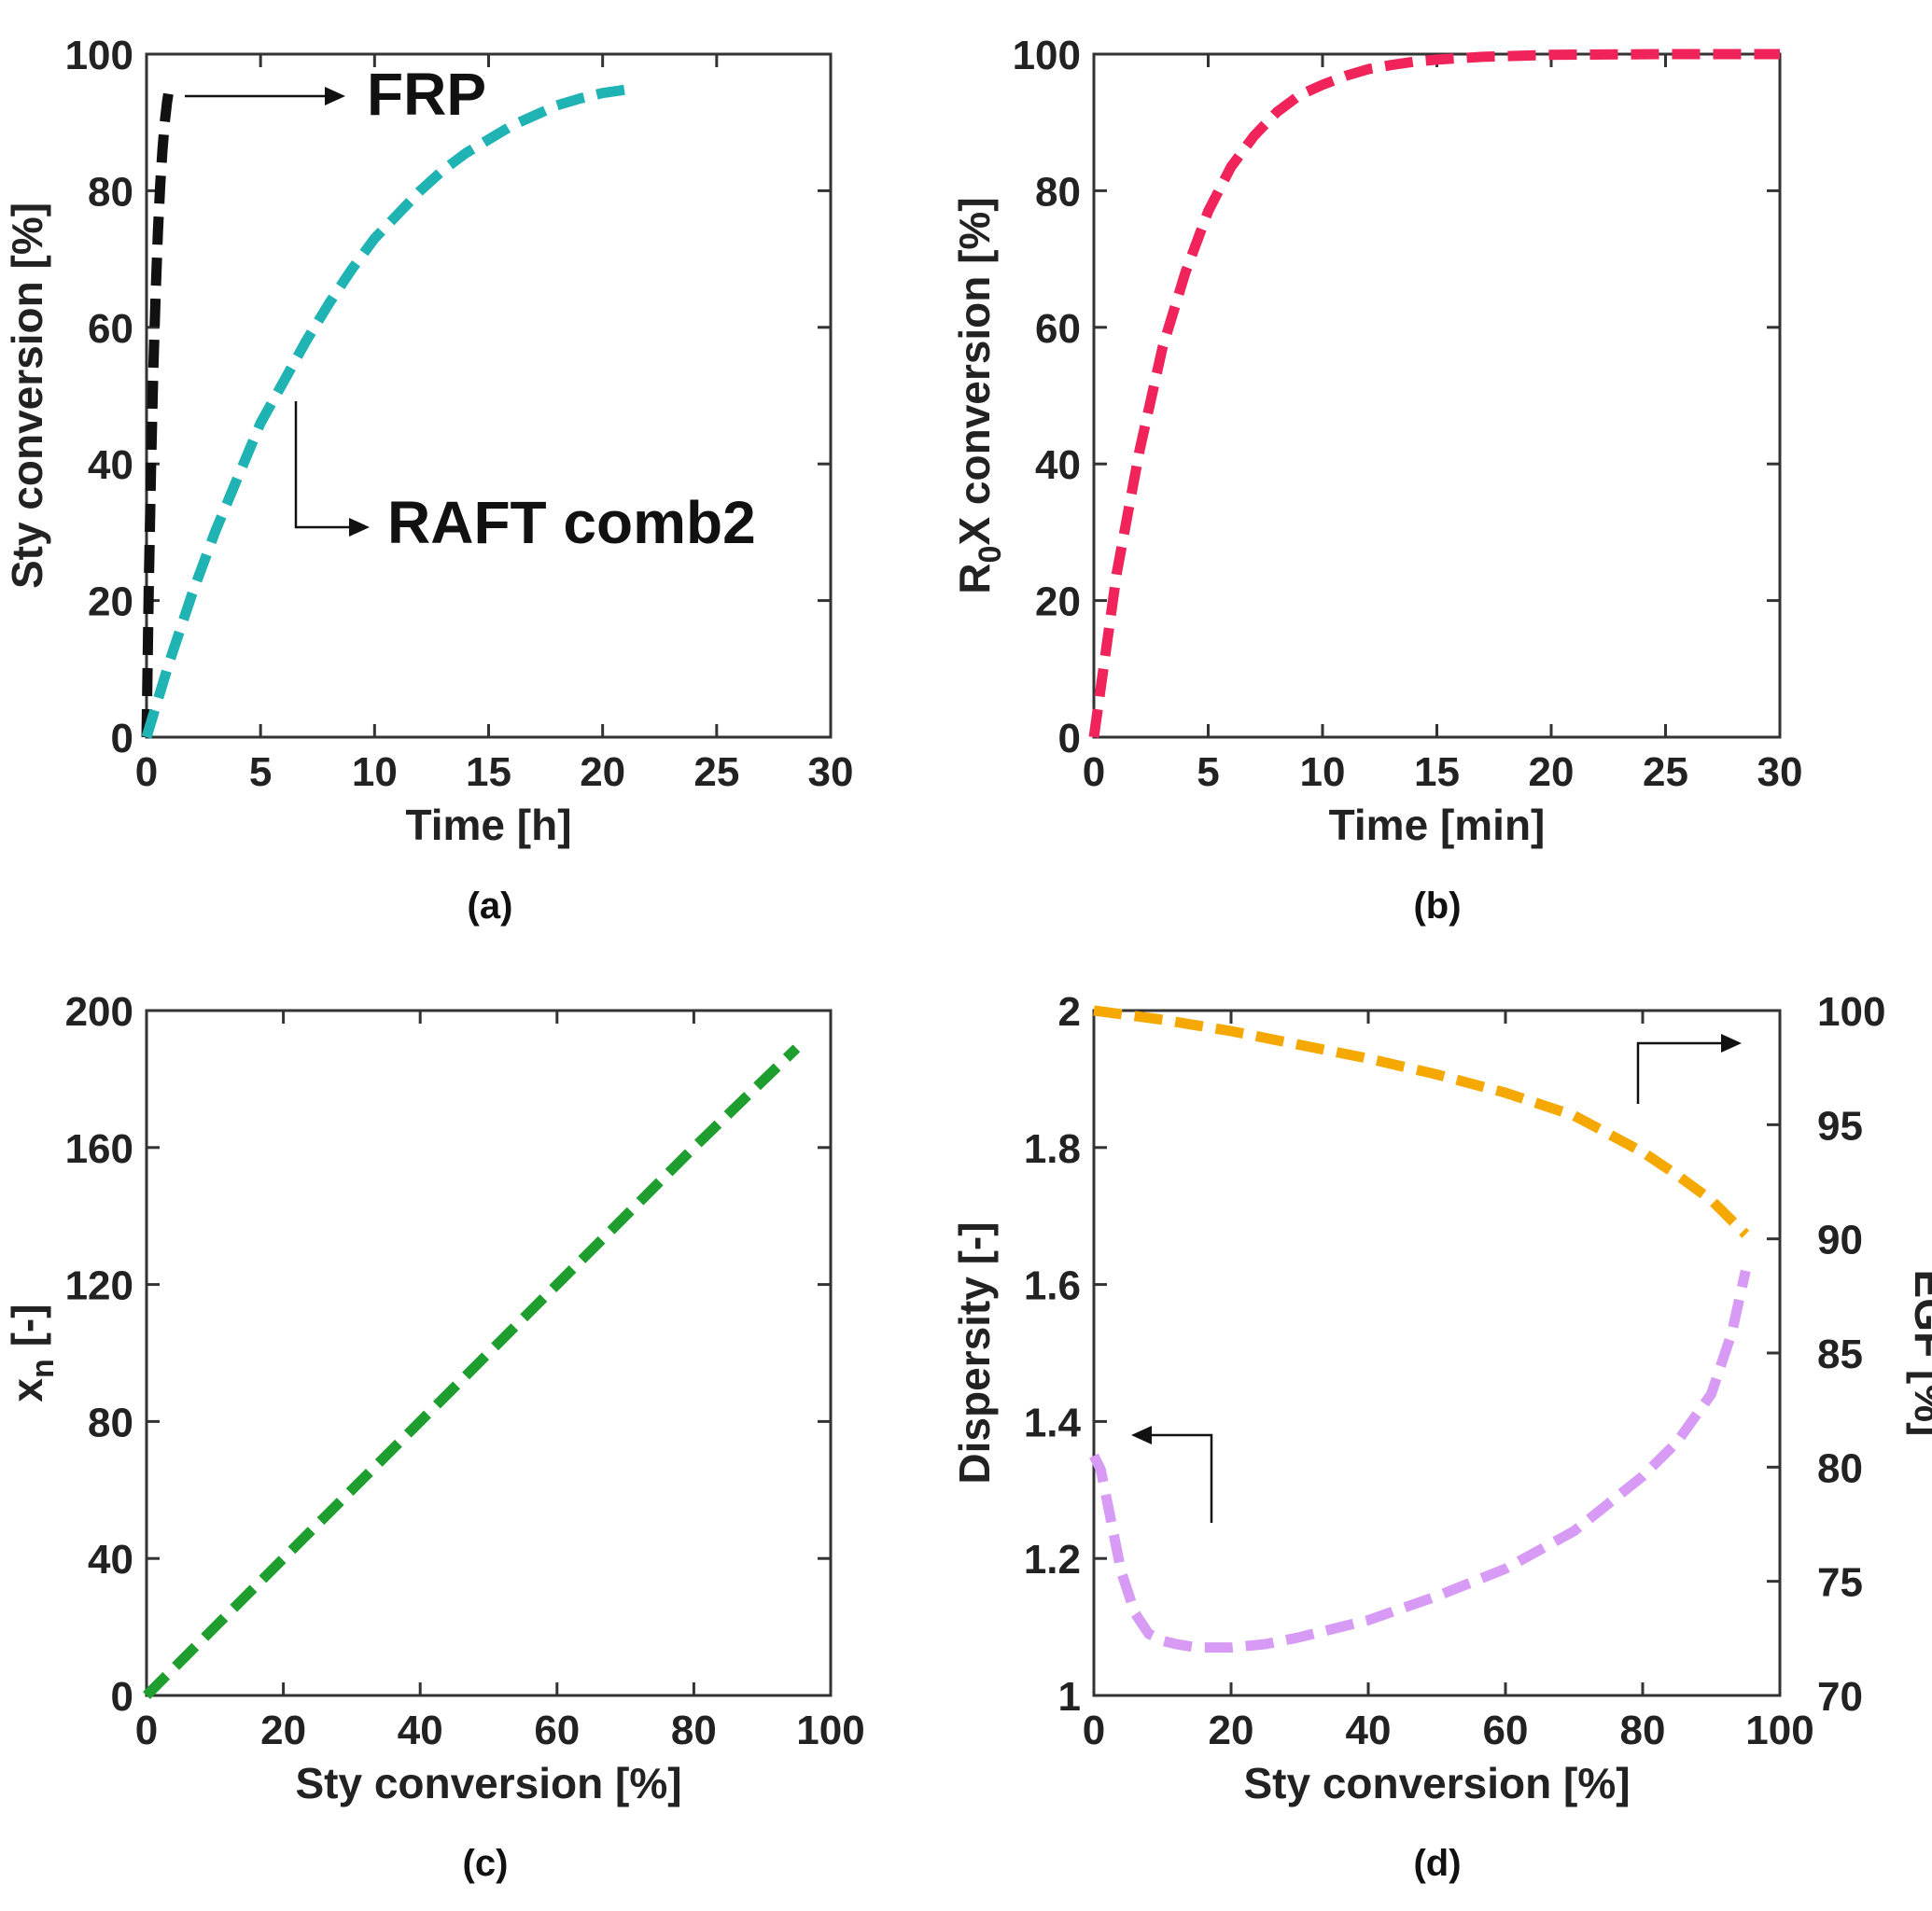  I want to click on raft-arrow-head, so click(359, 527).